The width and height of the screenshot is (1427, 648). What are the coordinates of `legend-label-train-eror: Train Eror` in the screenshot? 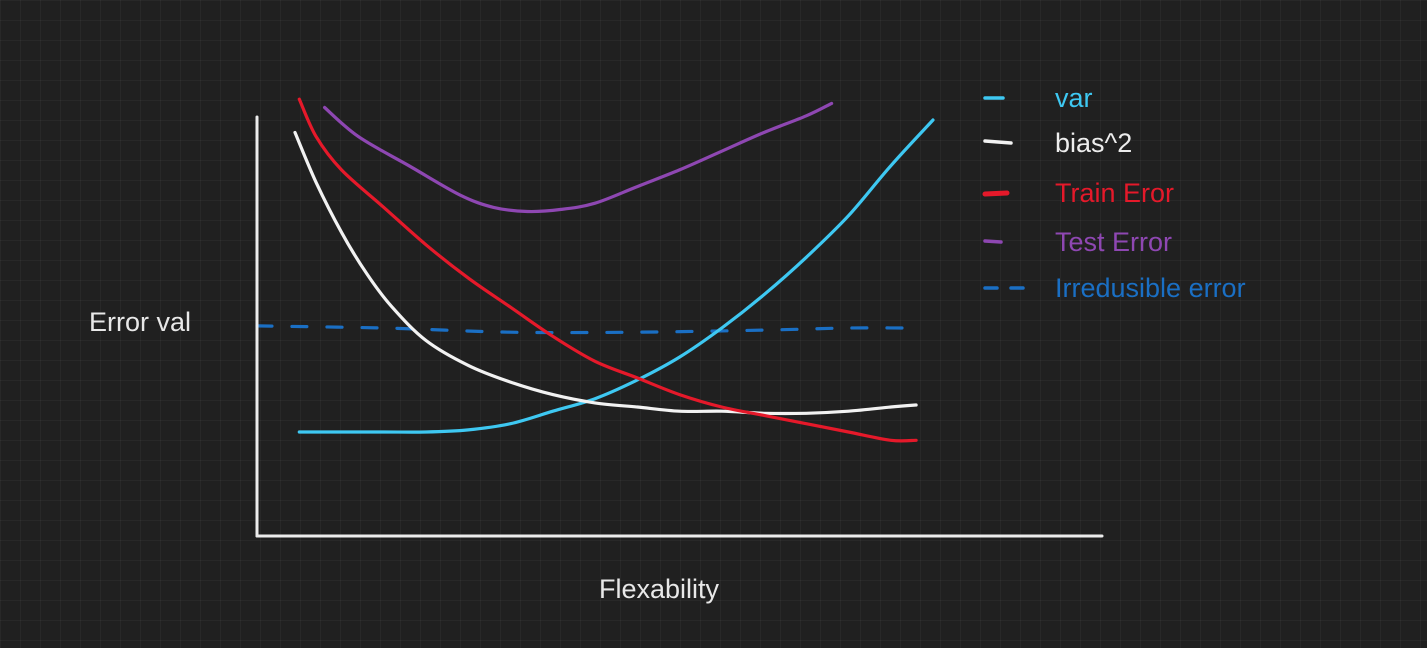 It's located at (1114, 193).